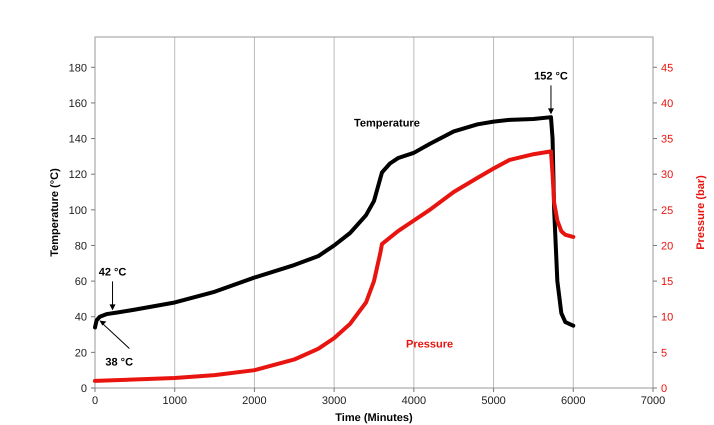 This screenshot has width=714, height=425. Describe the element at coordinates (374, 418) in the screenshot. I see `x-axis-title: Time (Minutes)` at that location.